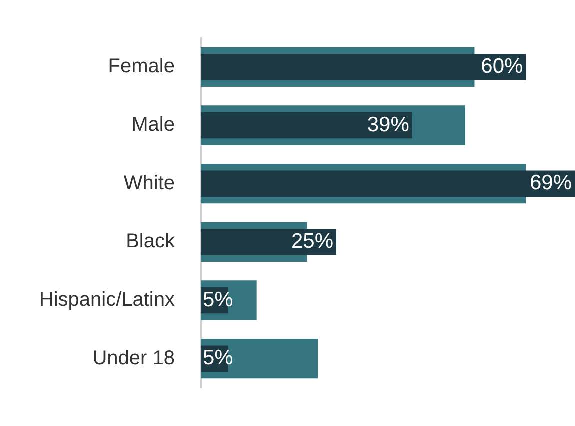  What do you see at coordinates (141, 67) in the screenshot?
I see `y-tick-label: Female` at bounding box center [141, 67].